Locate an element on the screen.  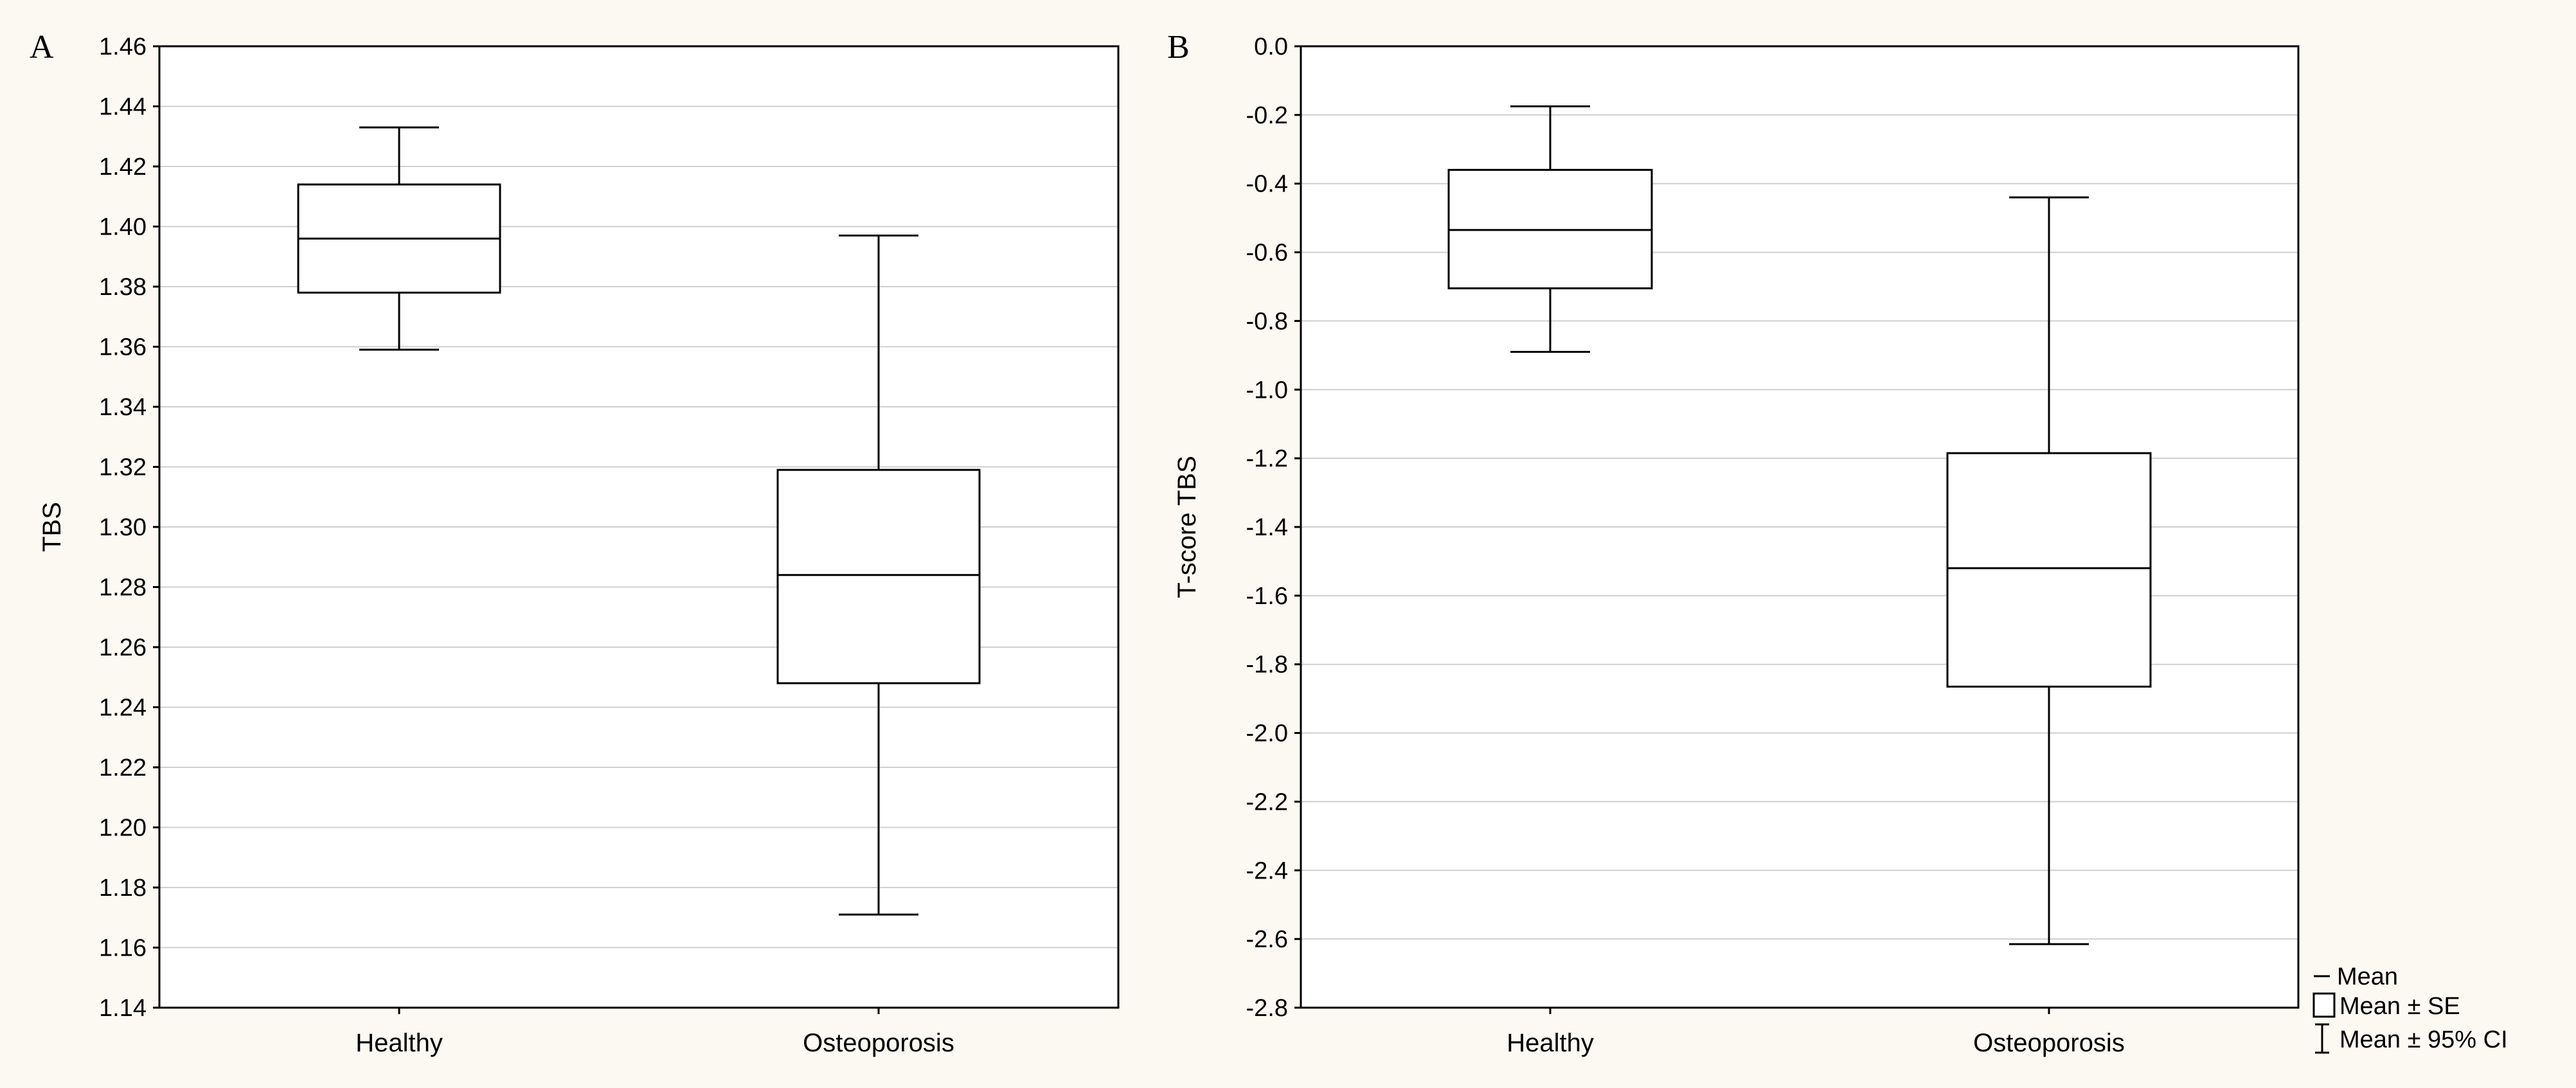
legend-ci-label: Mean ± 95% CI is located at coordinates (2423, 1040).